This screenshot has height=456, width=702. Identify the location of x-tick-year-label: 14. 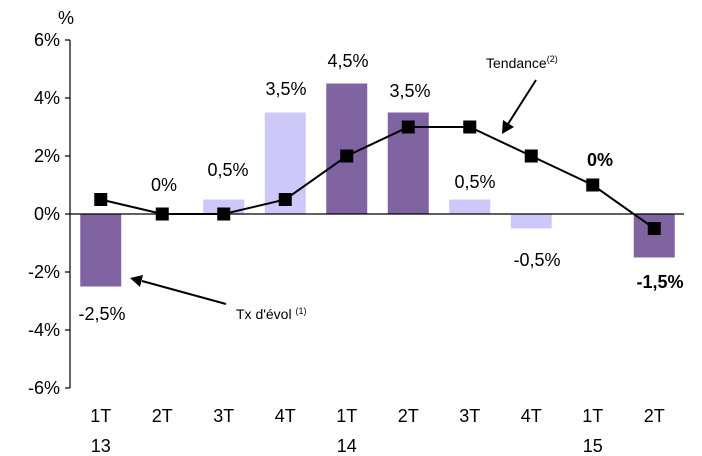
(347, 446).